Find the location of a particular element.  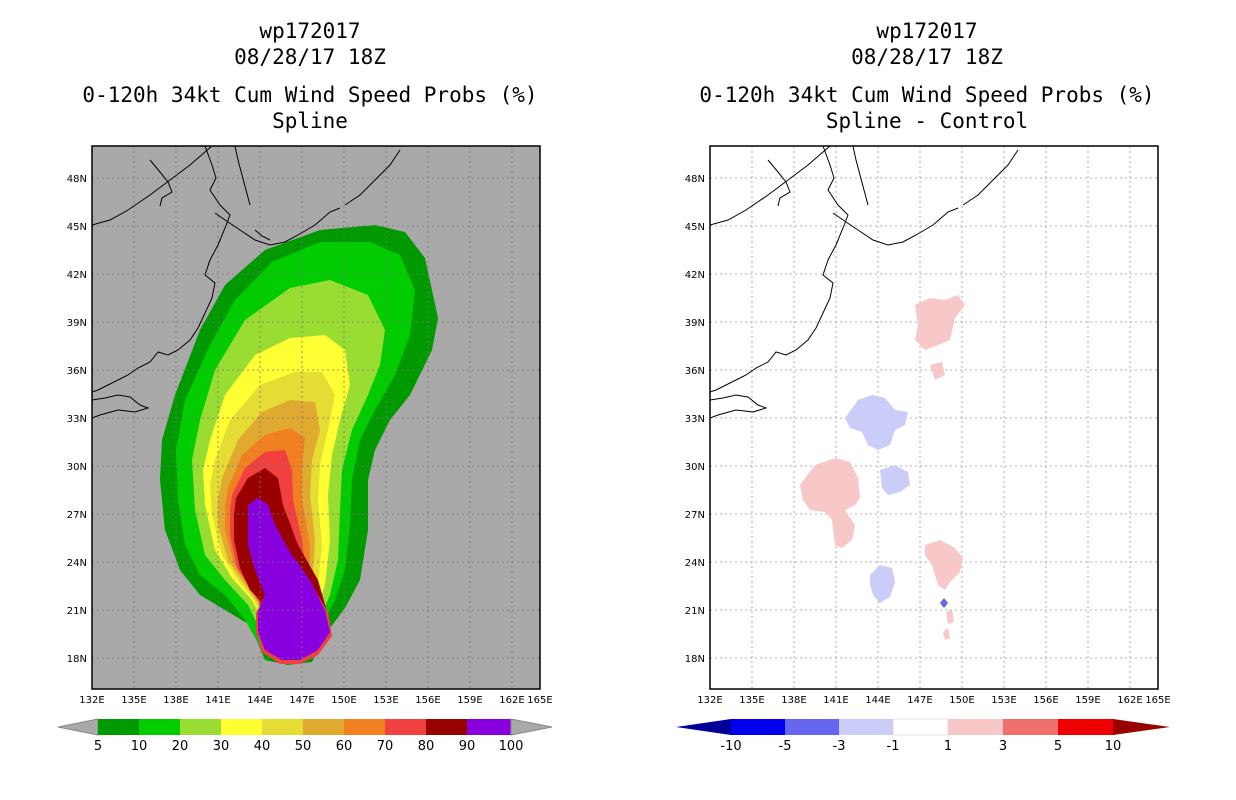

colorbar-label: 100 is located at coordinates (511, 746).